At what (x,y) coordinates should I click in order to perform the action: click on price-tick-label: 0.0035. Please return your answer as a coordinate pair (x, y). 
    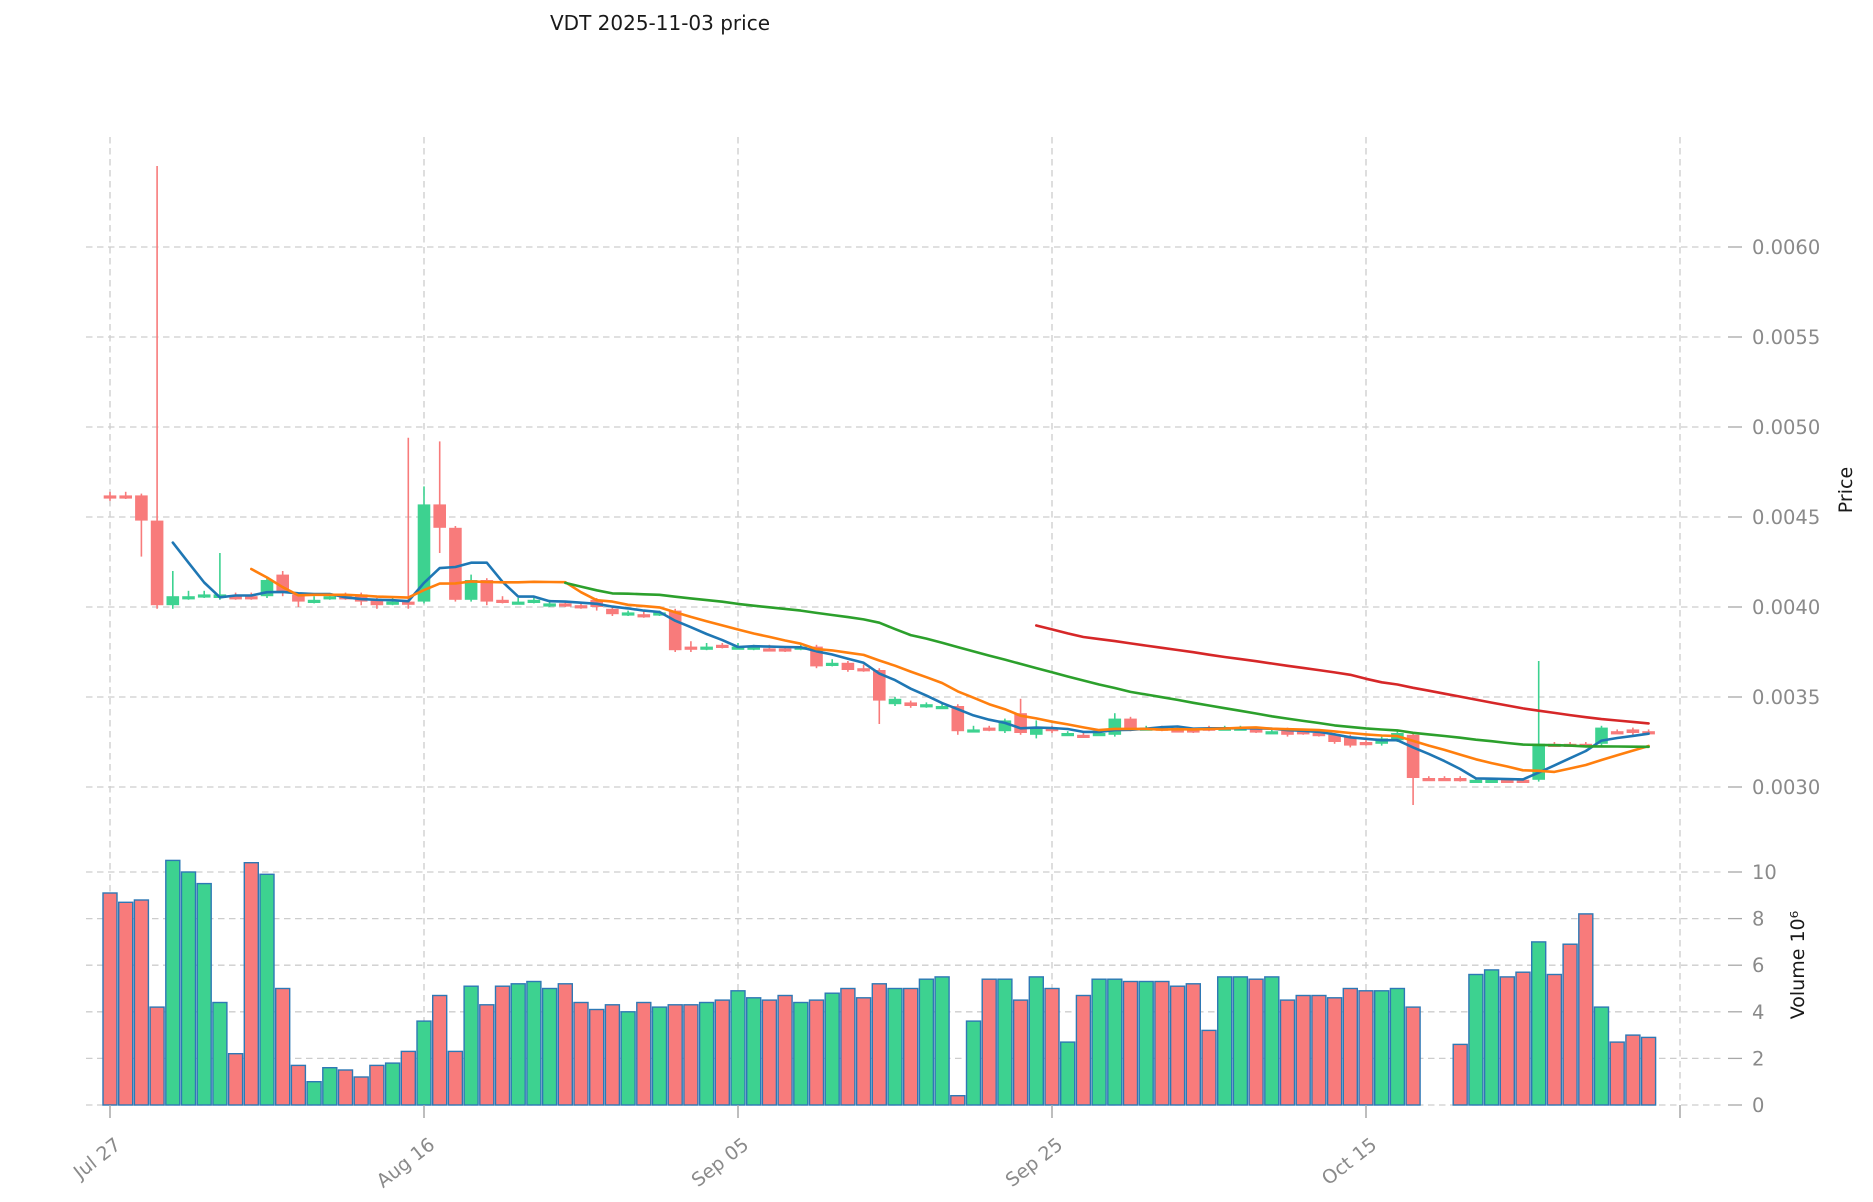
    Looking at the image, I should click on (1786, 697).